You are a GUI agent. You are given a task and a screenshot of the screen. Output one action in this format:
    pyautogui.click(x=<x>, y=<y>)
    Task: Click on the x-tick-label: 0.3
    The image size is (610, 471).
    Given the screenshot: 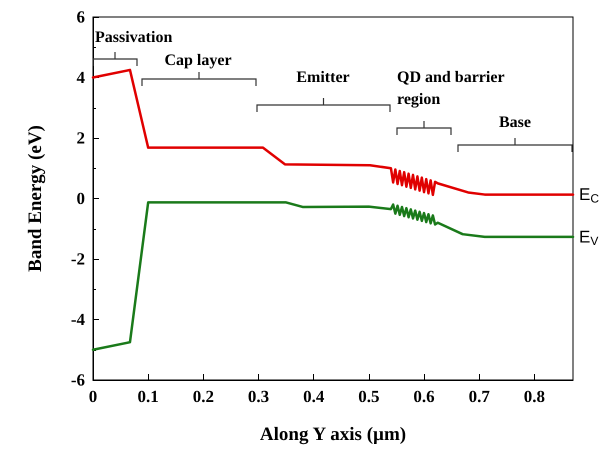 What is the action you would take?
    pyautogui.click(x=259, y=396)
    